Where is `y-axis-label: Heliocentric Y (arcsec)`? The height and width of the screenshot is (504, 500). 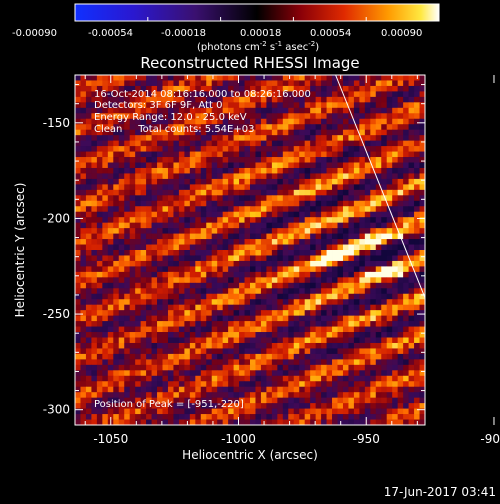 y-axis-label: Heliocentric Y (arcsec) is located at coordinates (20, 250).